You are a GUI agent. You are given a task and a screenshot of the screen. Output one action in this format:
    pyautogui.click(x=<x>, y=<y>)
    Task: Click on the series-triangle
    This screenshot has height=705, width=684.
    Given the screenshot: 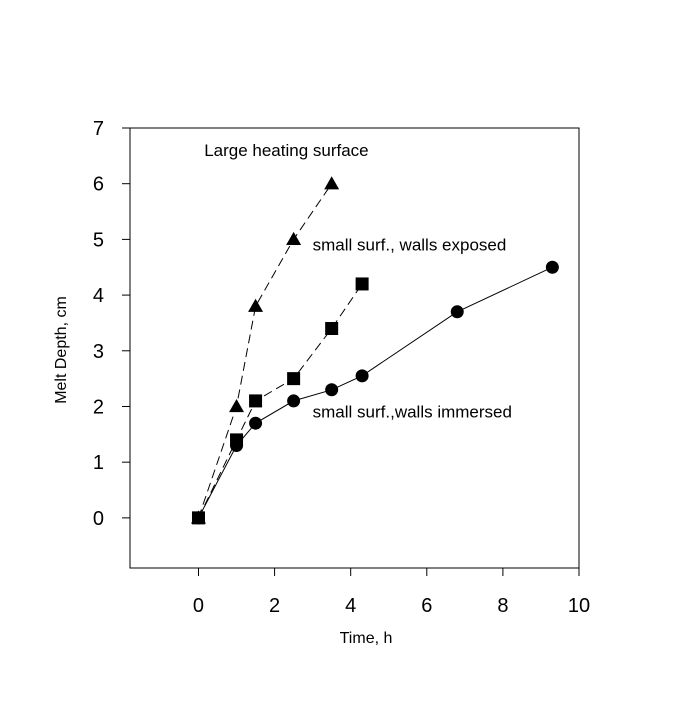 What is the action you would take?
    pyautogui.click(x=265, y=350)
    